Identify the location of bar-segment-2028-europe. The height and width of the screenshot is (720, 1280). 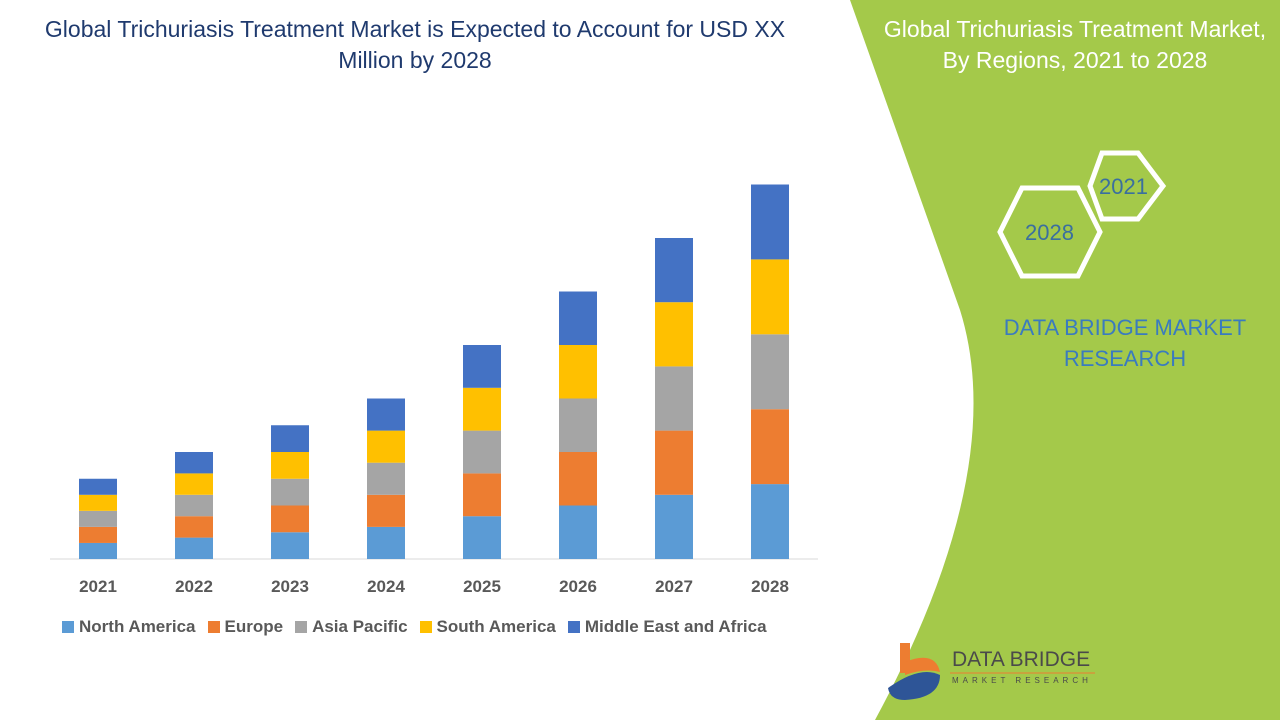
(770, 447).